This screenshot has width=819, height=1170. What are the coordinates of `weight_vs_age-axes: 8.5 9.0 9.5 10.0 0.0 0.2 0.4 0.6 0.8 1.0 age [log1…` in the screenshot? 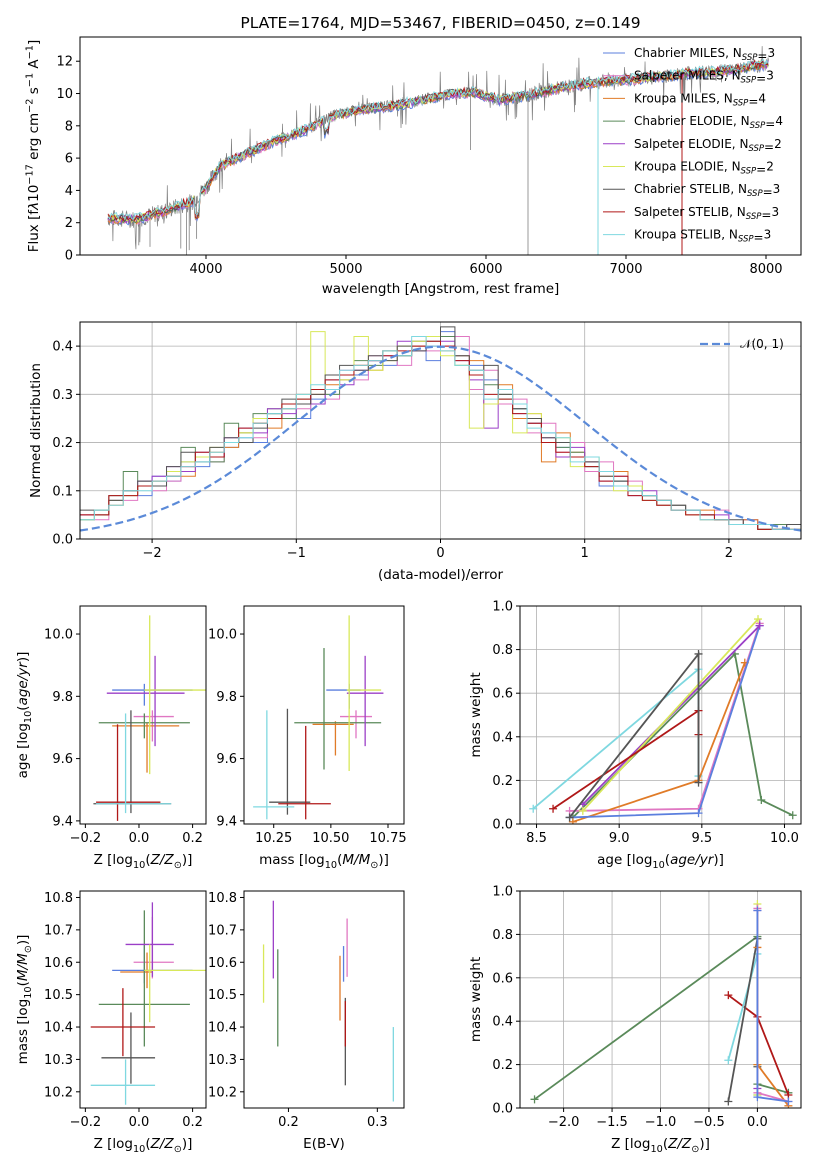 It's located at (635, 735).